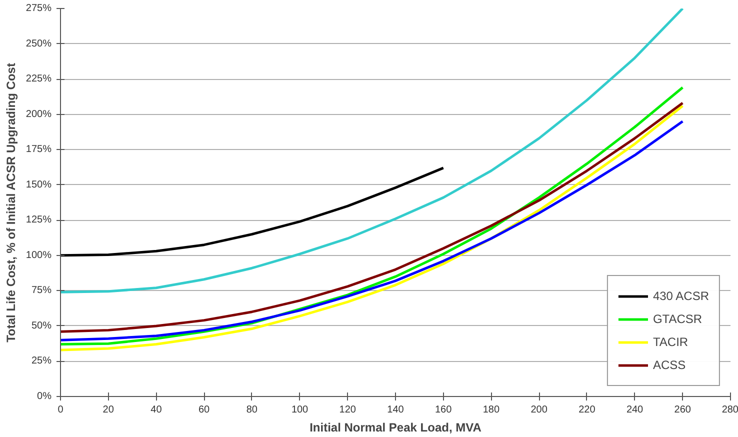 This screenshot has width=738, height=437. What do you see at coordinates (252, 211) in the screenshot?
I see `line-series` at bounding box center [252, 211].